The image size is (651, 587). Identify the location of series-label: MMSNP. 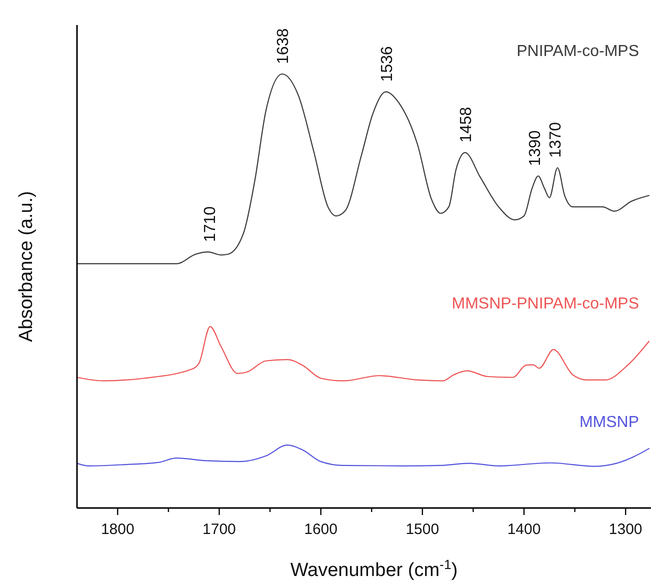
(609, 423).